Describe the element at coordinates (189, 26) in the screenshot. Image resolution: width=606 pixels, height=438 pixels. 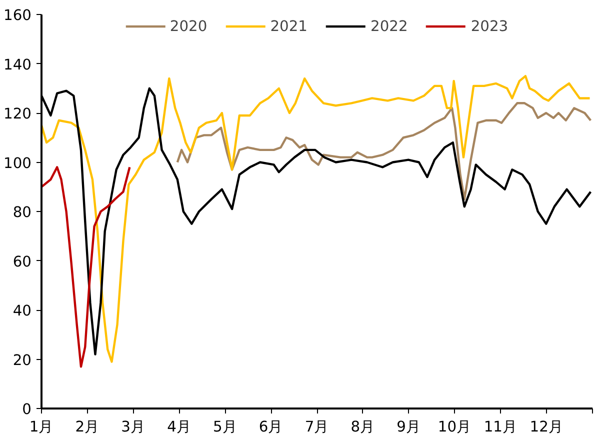
I see `legend-label: 2020` at that location.